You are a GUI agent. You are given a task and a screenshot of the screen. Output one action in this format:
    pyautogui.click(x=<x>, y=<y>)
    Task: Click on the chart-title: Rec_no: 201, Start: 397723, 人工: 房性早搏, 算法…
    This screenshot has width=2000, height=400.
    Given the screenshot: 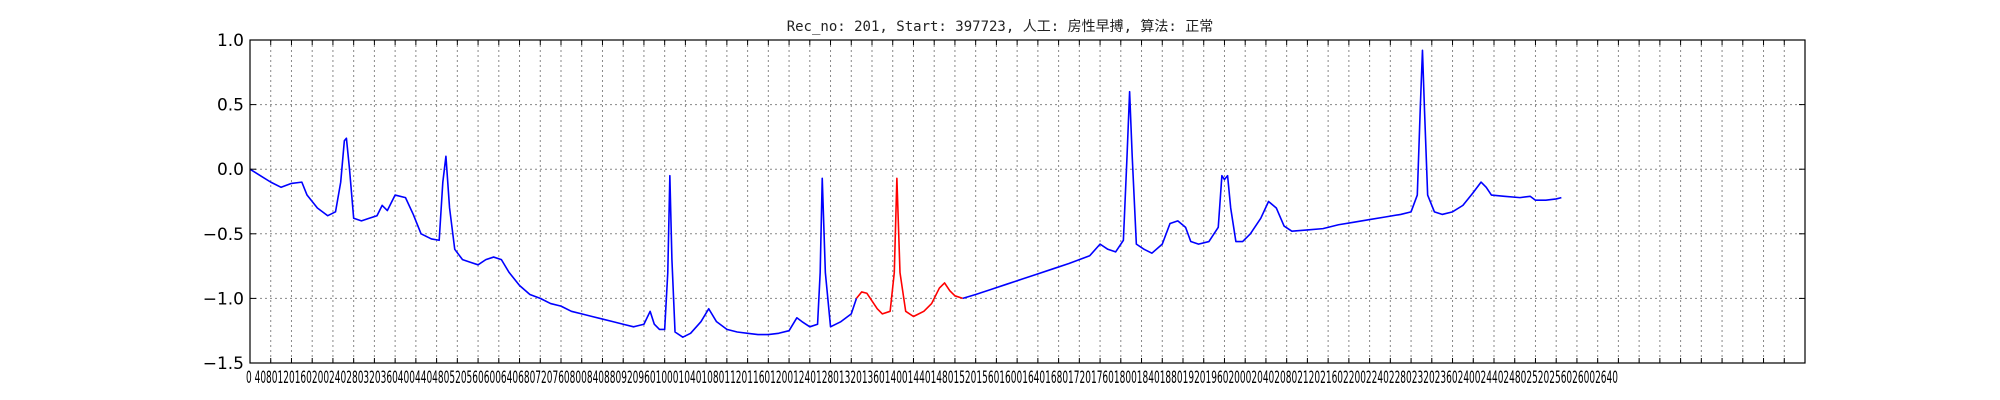 What is the action you would take?
    pyautogui.click(x=1000, y=26)
    